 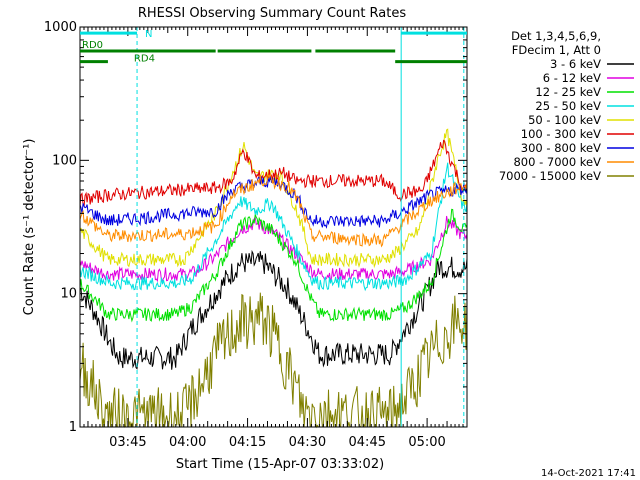 I want to click on chart-title: RHESSI Observing Summary Count Rates, so click(x=272, y=13).